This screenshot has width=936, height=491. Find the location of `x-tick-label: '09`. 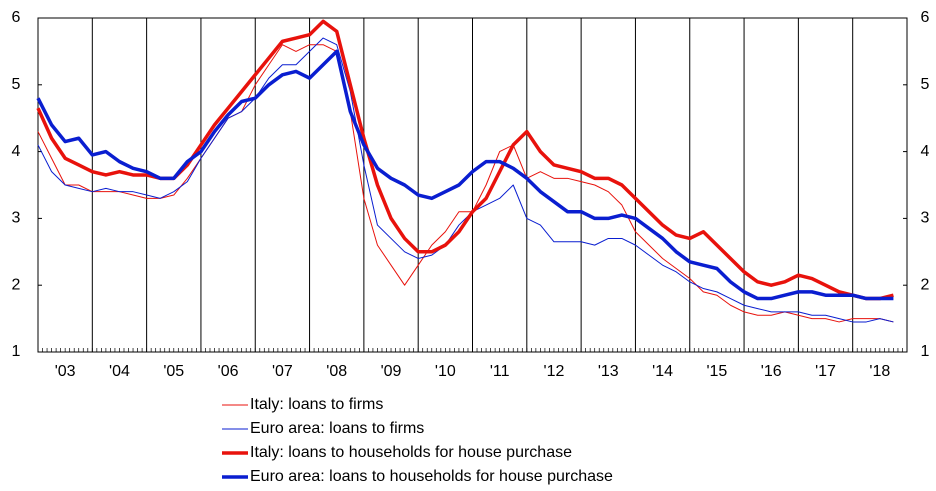

x-tick-label: '09 is located at coordinates (391, 371).